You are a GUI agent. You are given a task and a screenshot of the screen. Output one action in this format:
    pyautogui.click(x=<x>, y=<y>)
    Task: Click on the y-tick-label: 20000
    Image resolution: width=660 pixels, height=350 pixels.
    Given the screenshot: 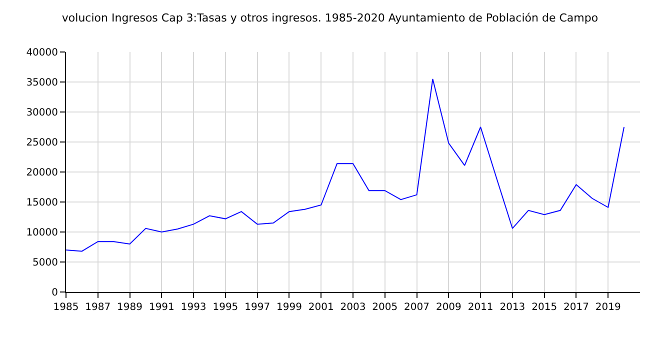 What is the action you would take?
    pyautogui.click(x=42, y=173)
    